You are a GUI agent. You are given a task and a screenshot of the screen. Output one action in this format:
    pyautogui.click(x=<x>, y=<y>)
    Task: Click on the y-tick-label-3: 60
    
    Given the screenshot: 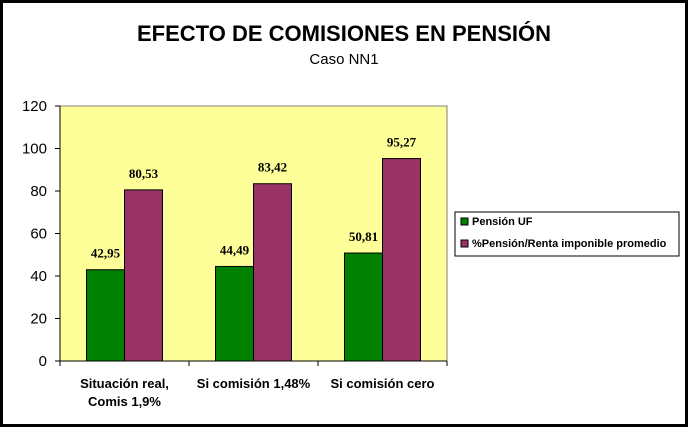 What is the action you would take?
    pyautogui.click(x=38, y=234)
    